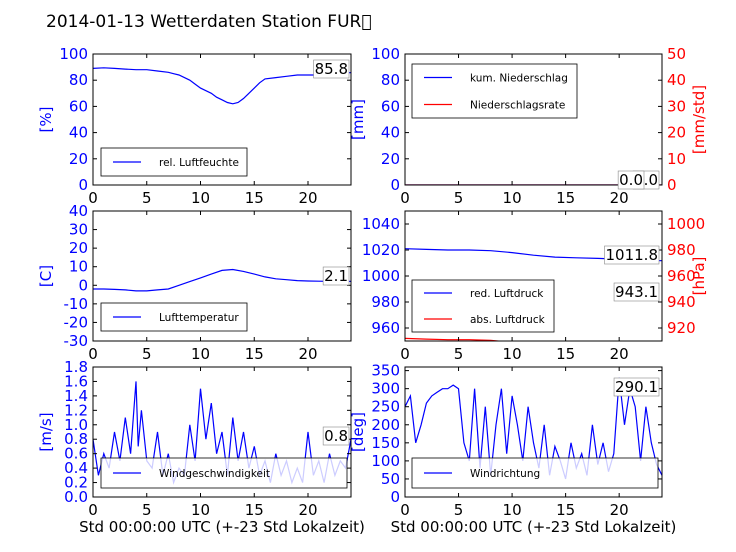  Describe the element at coordinates (385, 389) in the screenshot. I see `y-tick-label: 300` at that location.